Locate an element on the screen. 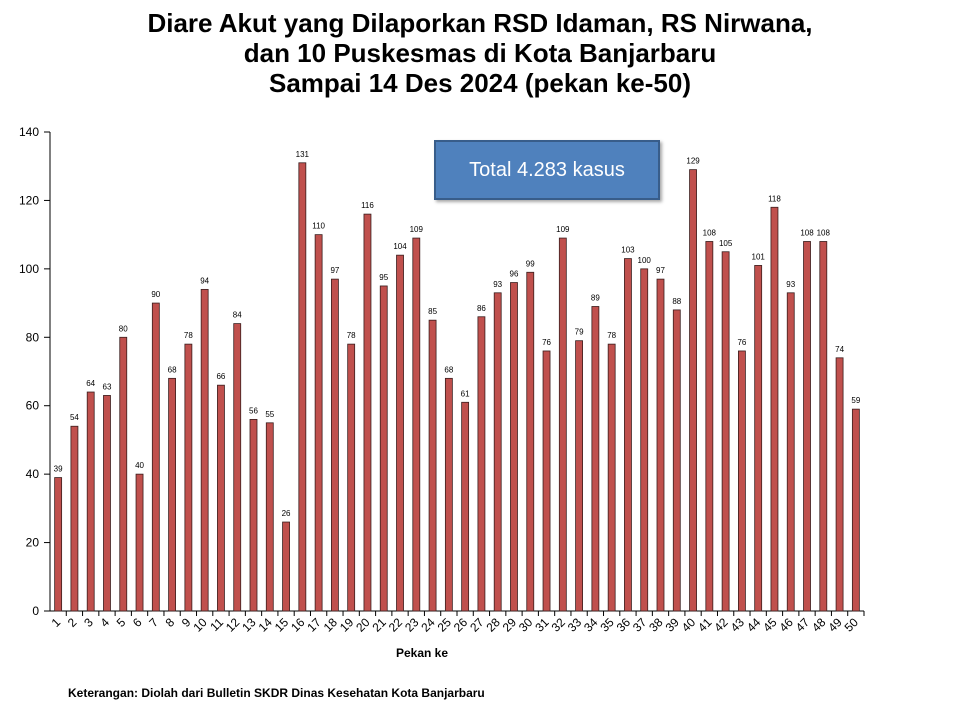 The width and height of the screenshot is (960, 720). y-tick-label: 120 is located at coordinates (29, 200).